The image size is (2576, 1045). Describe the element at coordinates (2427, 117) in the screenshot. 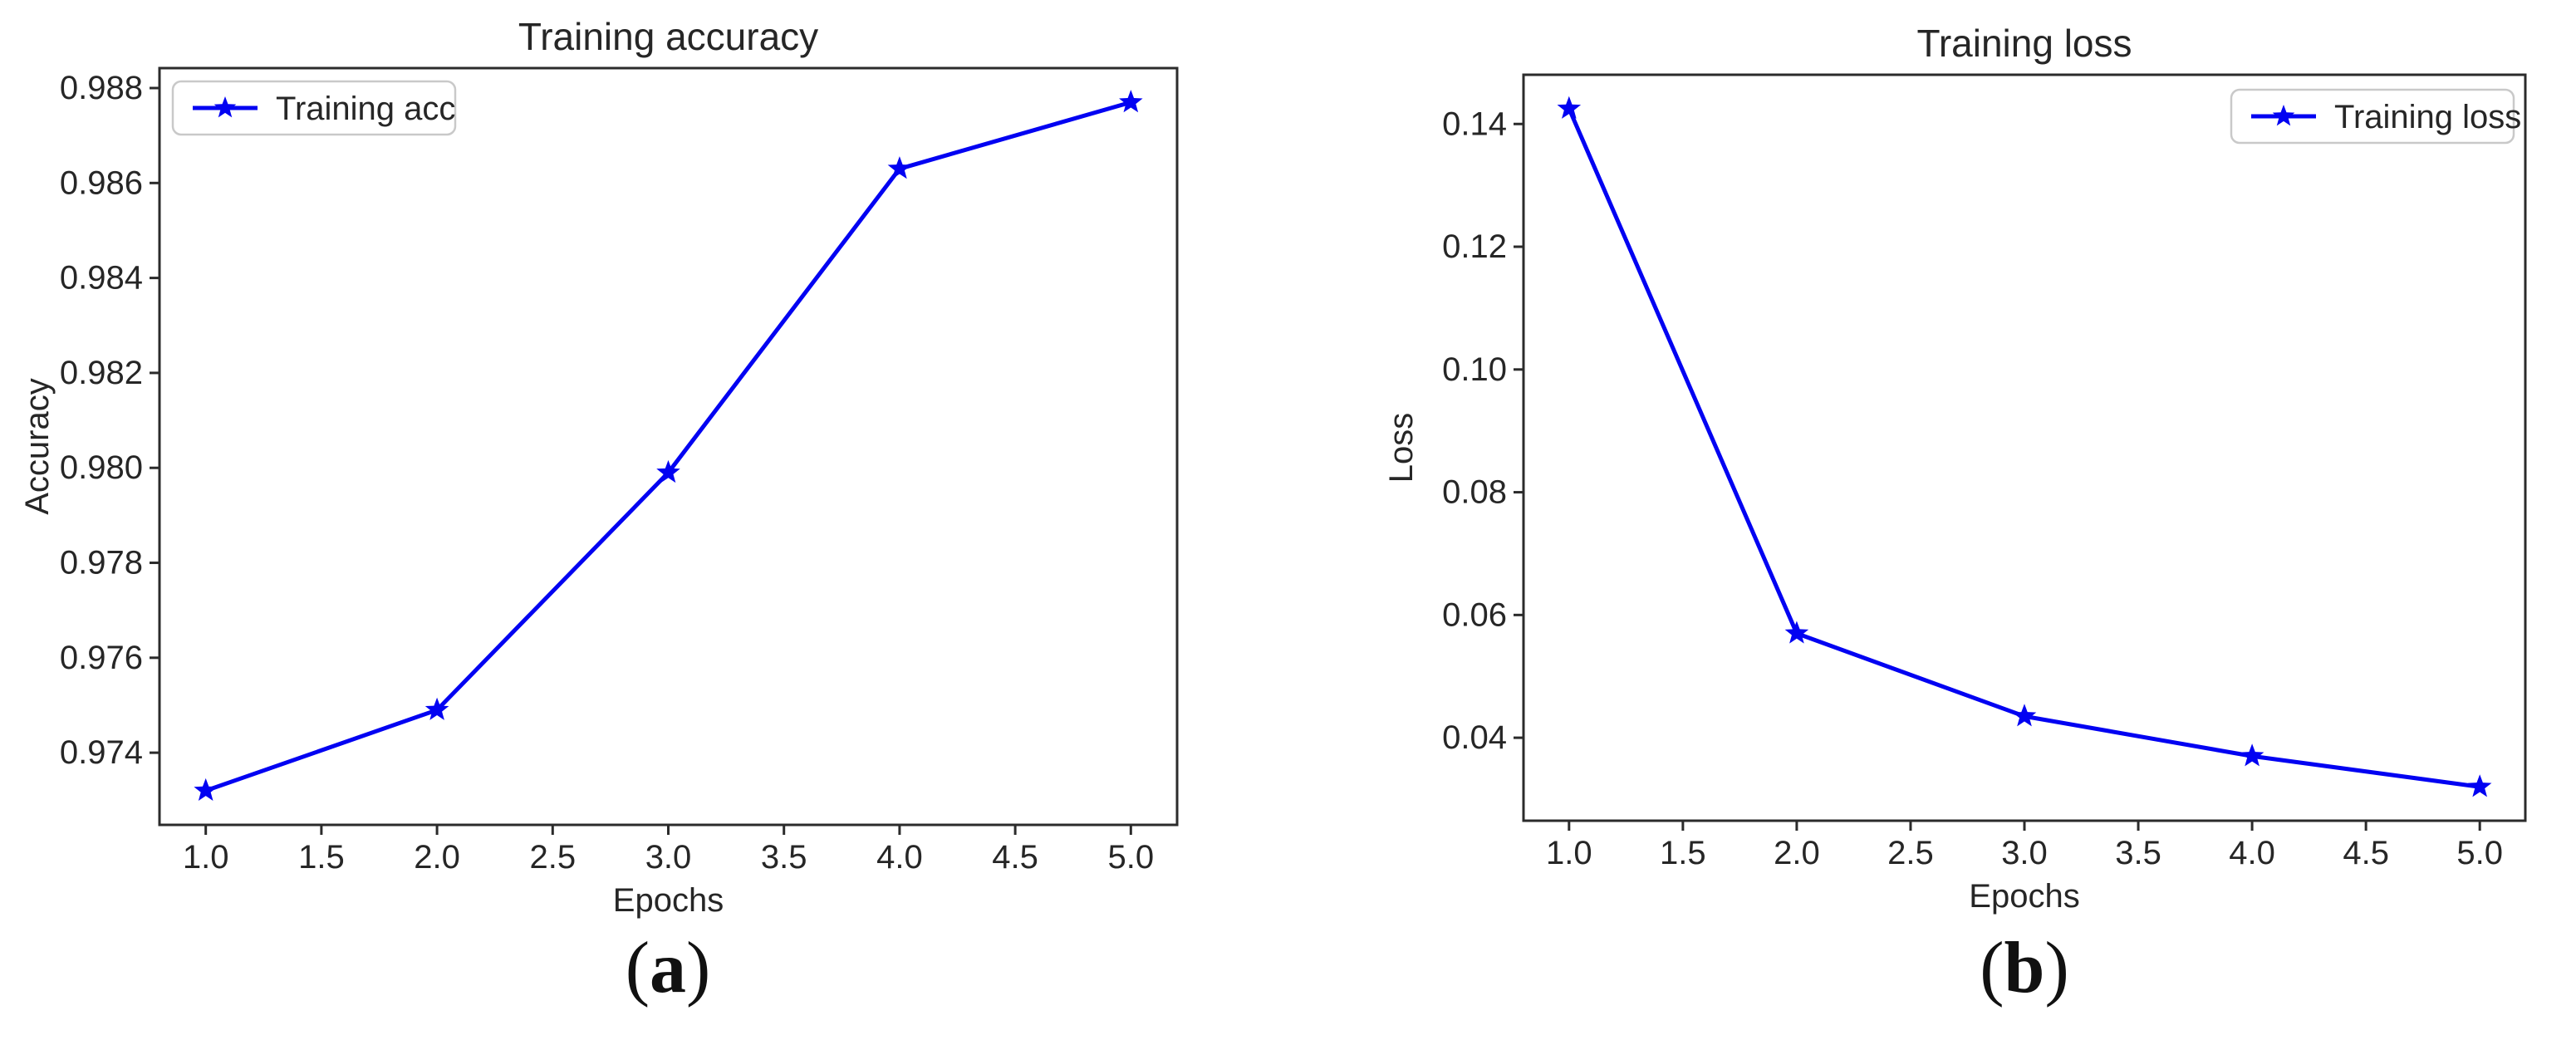

I see `legend-label: Training loss` at that location.